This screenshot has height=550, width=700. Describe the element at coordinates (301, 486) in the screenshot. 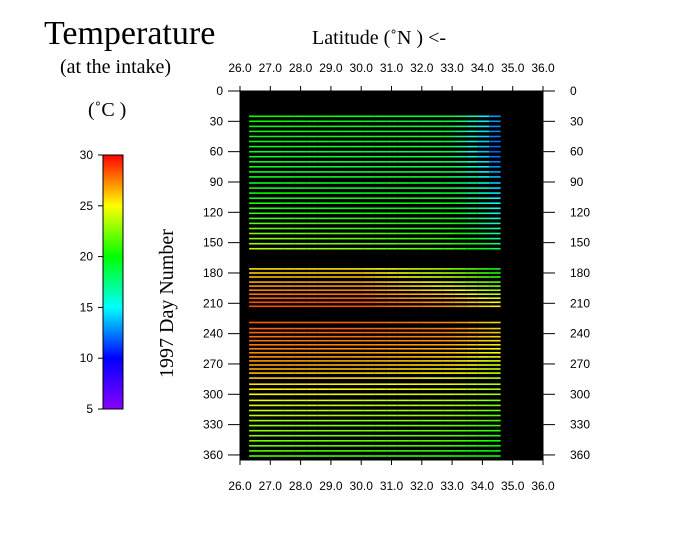

I see `x-tick-label-bottom: 28.0` at that location.